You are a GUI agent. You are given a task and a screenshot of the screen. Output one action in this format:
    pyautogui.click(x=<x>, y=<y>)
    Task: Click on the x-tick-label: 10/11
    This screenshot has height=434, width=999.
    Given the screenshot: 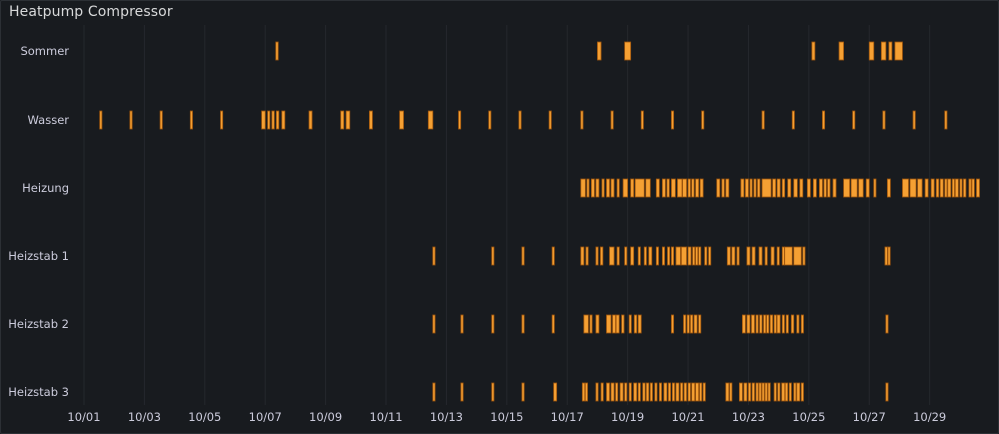 What is the action you would take?
    pyautogui.click(x=385, y=417)
    